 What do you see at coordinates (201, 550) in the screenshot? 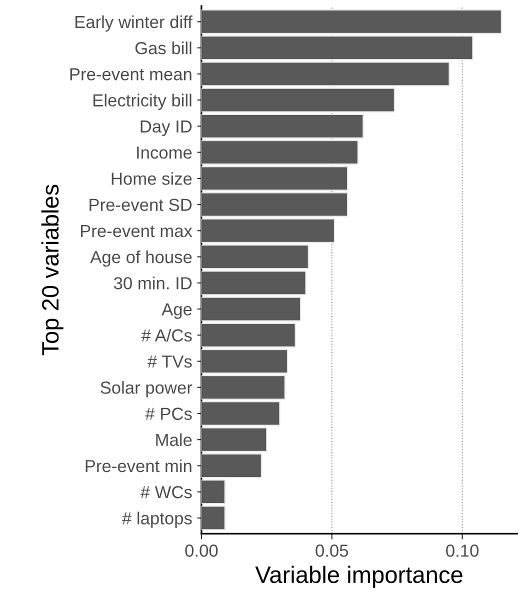
I see `x-tick-label: 0.00` at bounding box center [201, 550].